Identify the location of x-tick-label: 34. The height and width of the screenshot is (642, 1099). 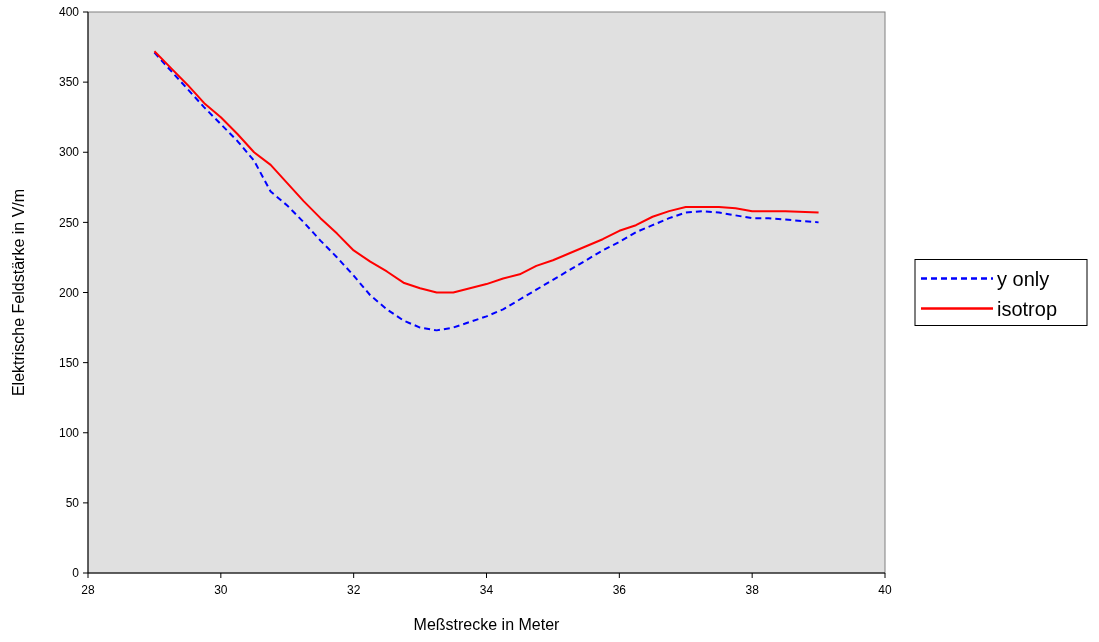
(486, 590).